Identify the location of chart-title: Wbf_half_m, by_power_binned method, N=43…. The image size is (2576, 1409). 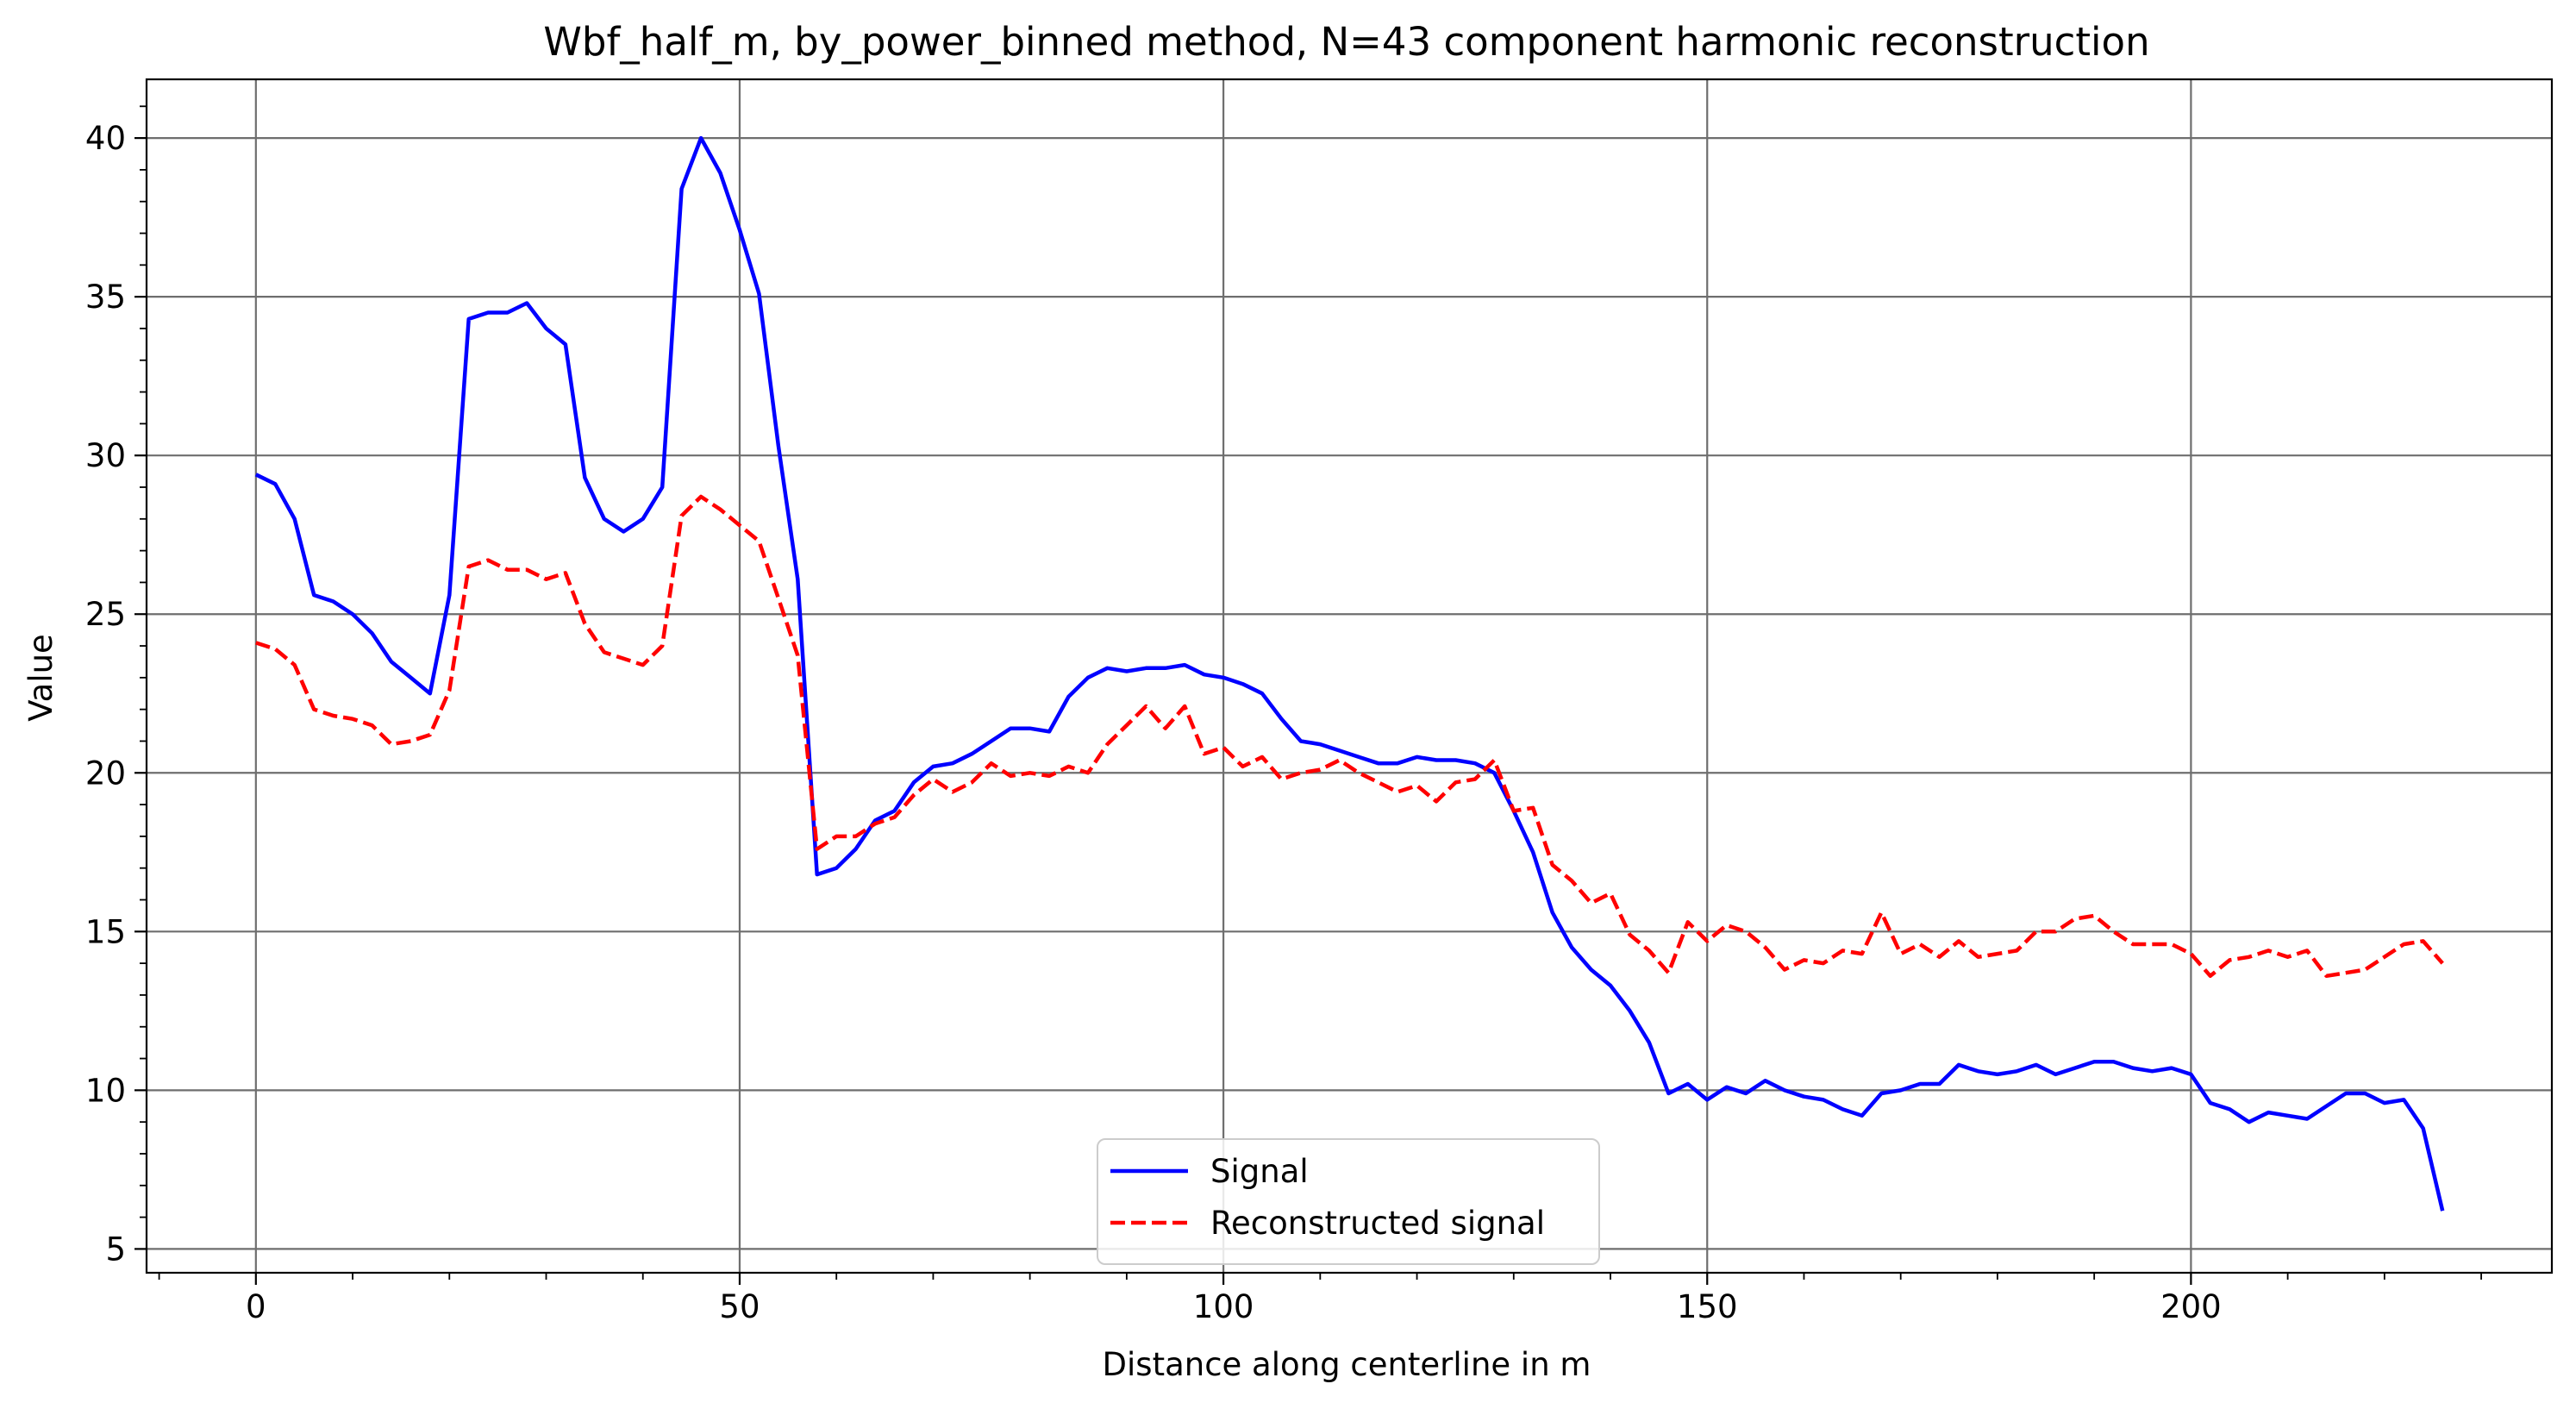
(1346, 42).